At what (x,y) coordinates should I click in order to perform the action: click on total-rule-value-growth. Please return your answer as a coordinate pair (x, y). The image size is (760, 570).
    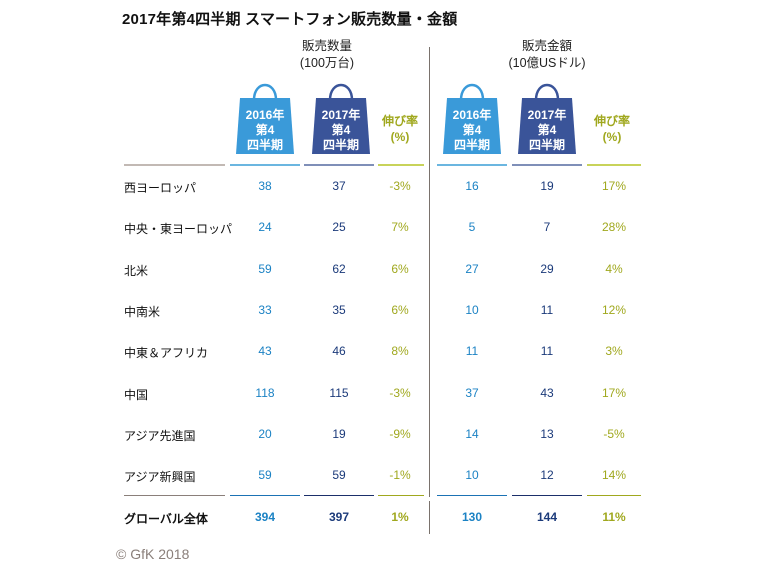
    Looking at the image, I should click on (614, 495).